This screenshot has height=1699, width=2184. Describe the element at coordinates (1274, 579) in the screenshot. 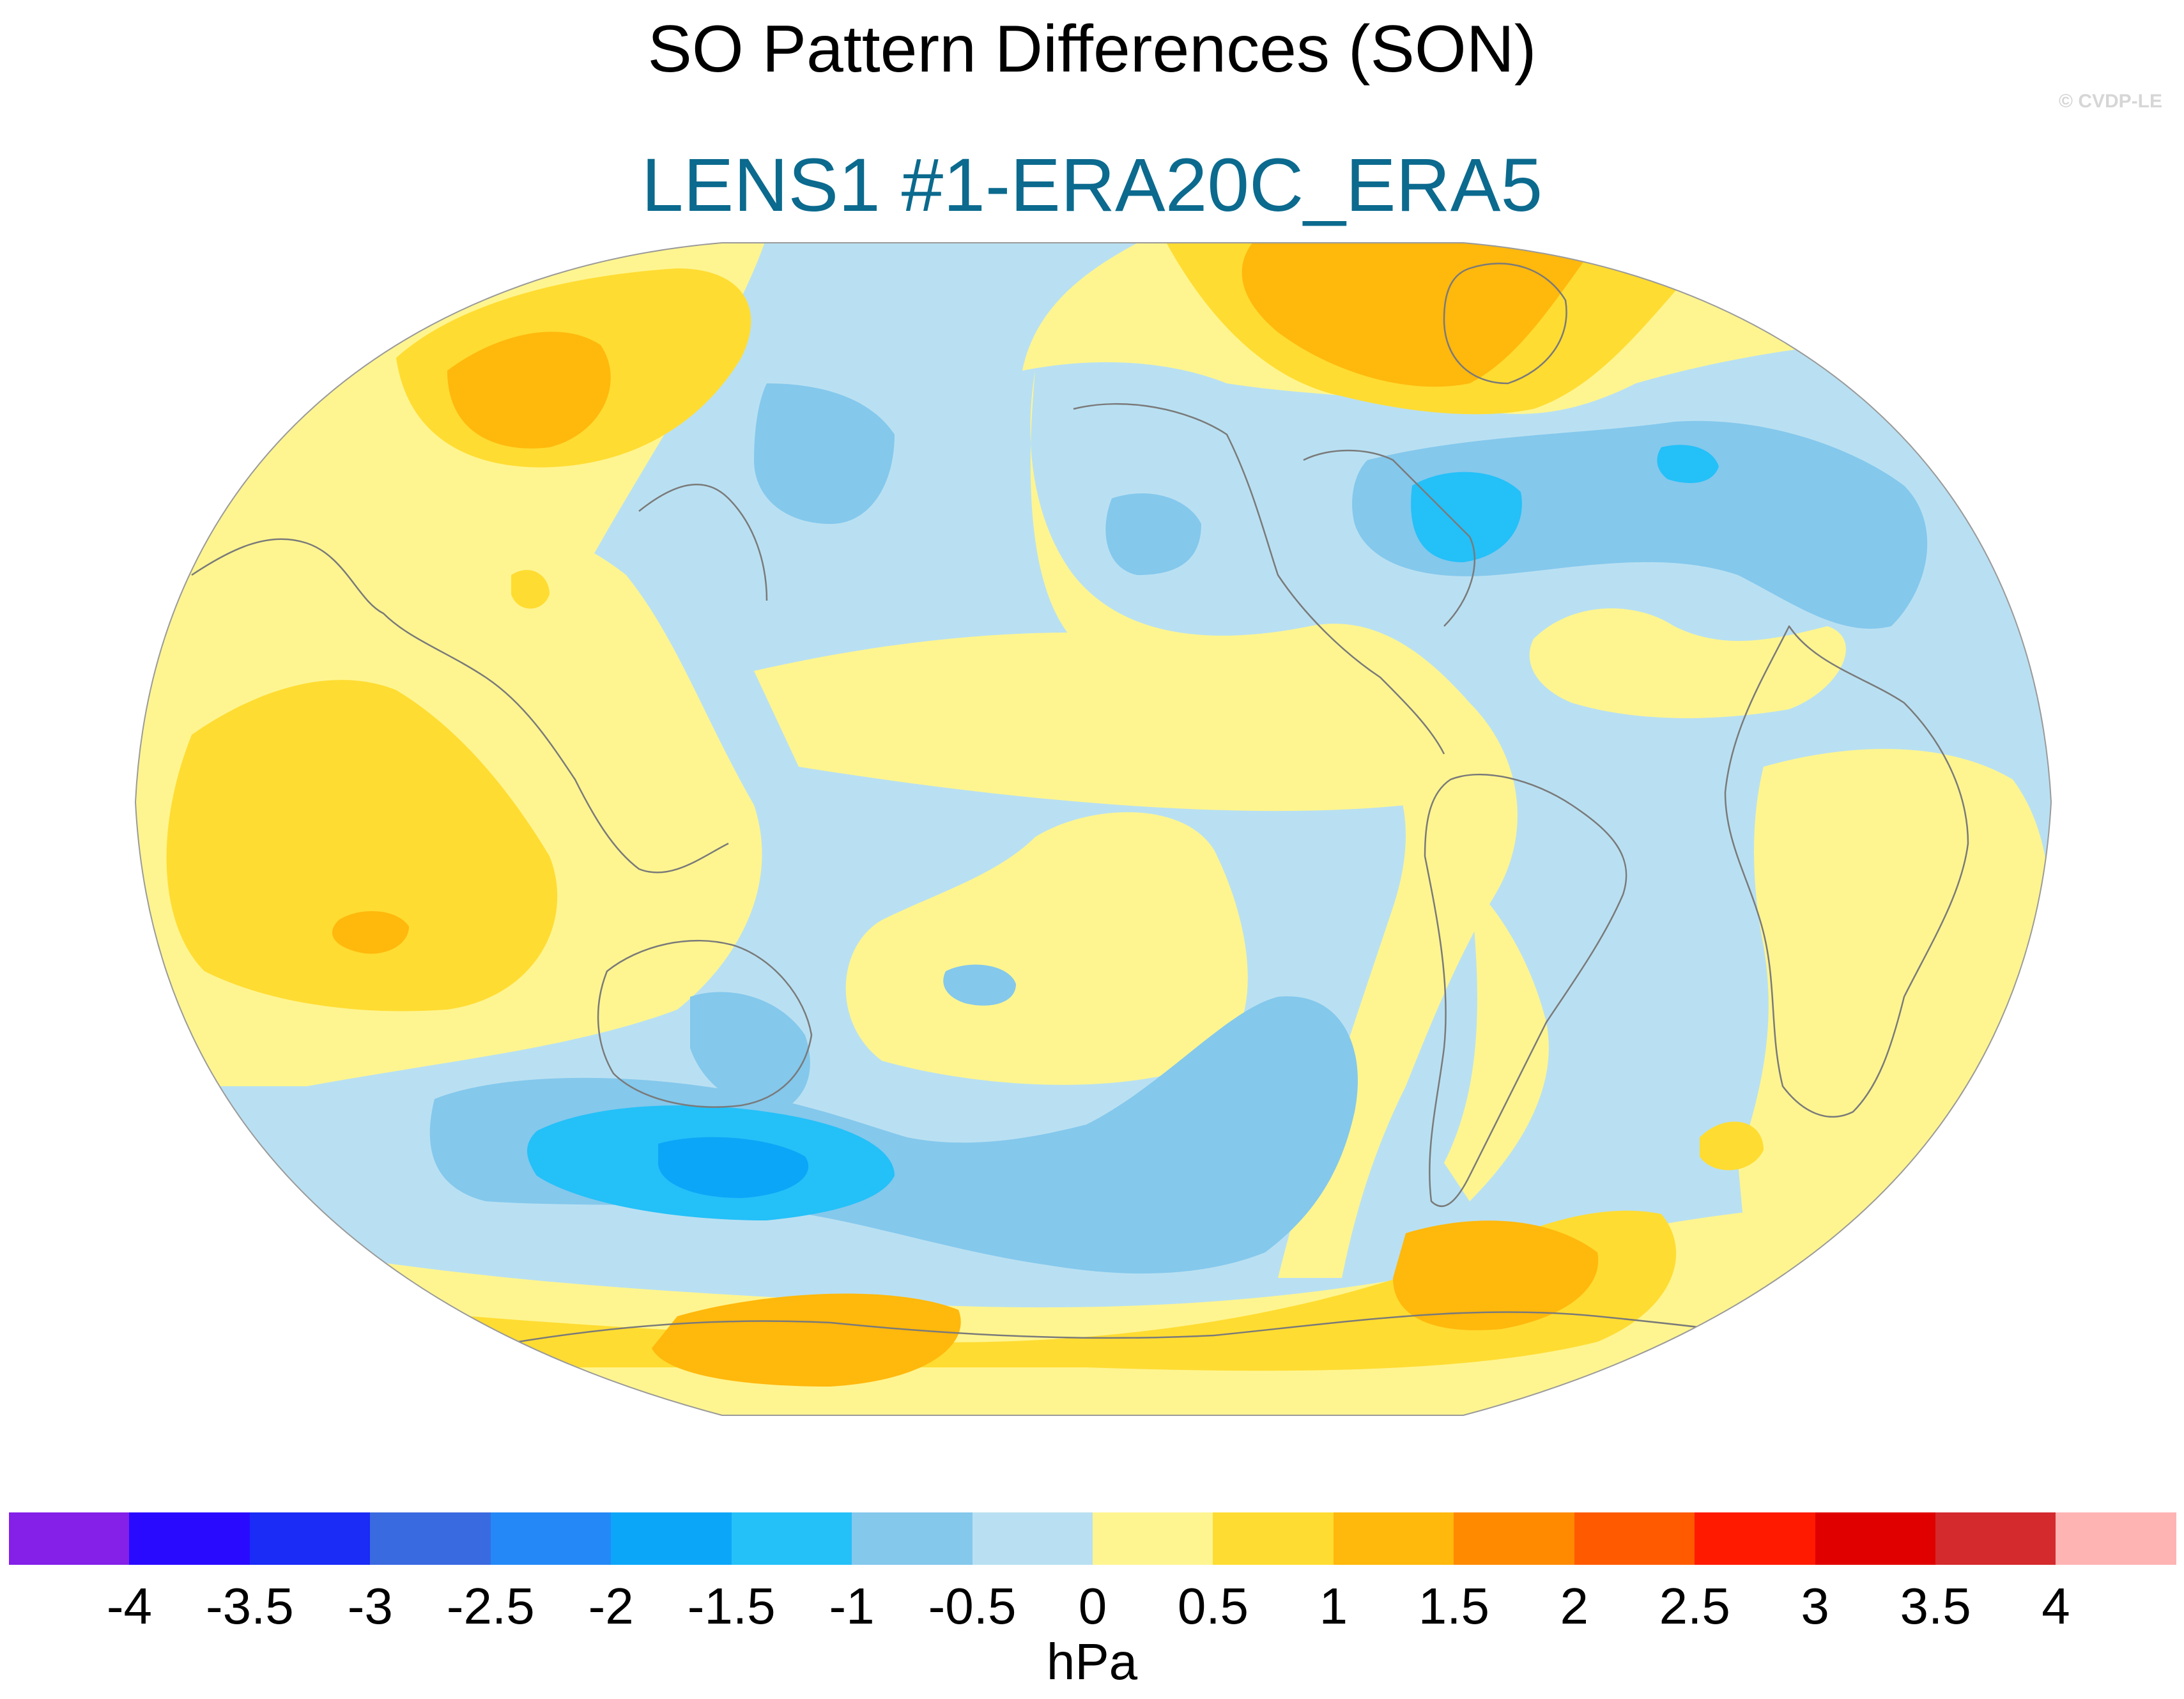

I see `north-america-coast` at that location.